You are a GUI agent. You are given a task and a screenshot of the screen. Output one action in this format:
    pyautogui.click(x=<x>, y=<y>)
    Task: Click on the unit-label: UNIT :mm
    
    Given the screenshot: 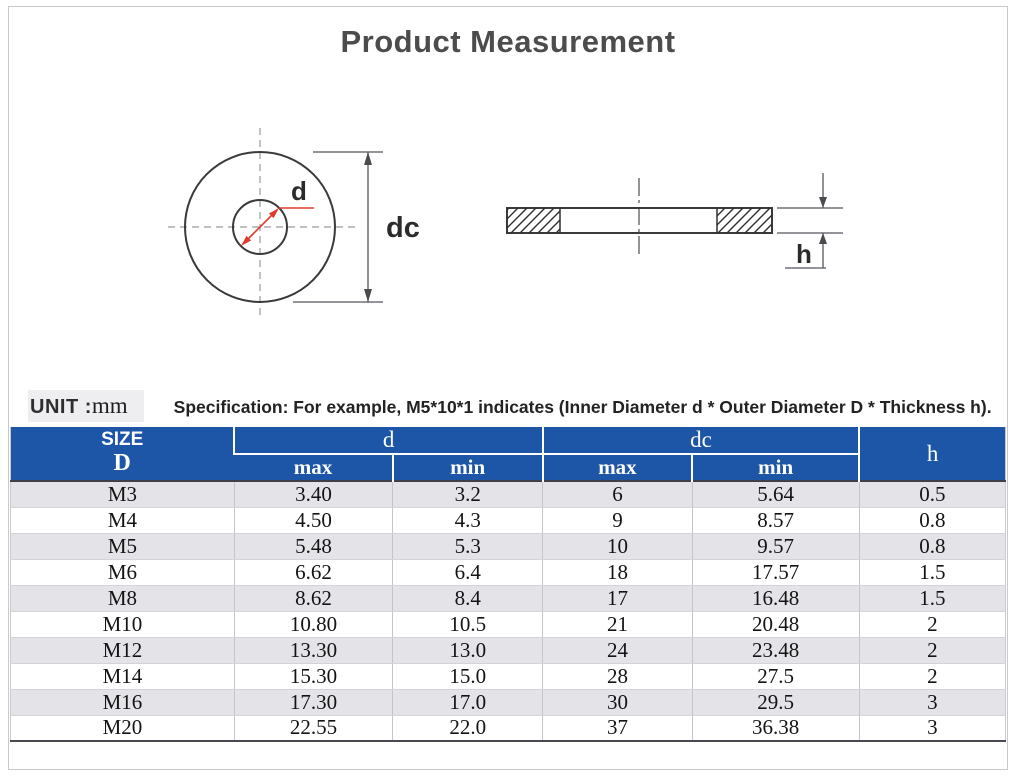 What is the action you would take?
    pyautogui.click(x=86, y=406)
    